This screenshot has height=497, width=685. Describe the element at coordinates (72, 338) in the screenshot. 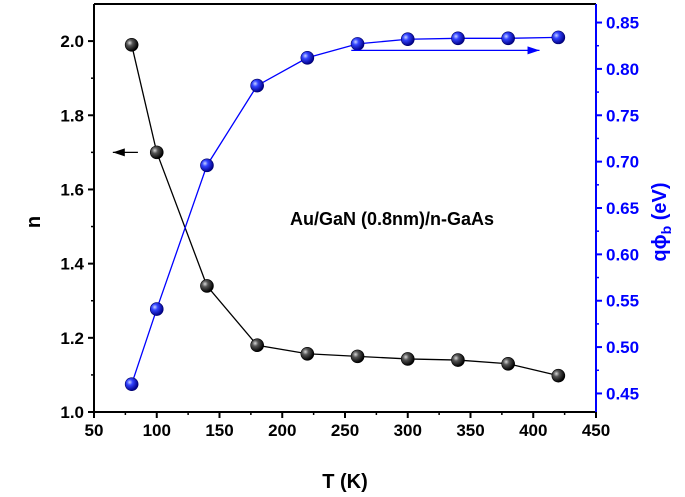

I see `left-tick-label: 1.2` at that location.